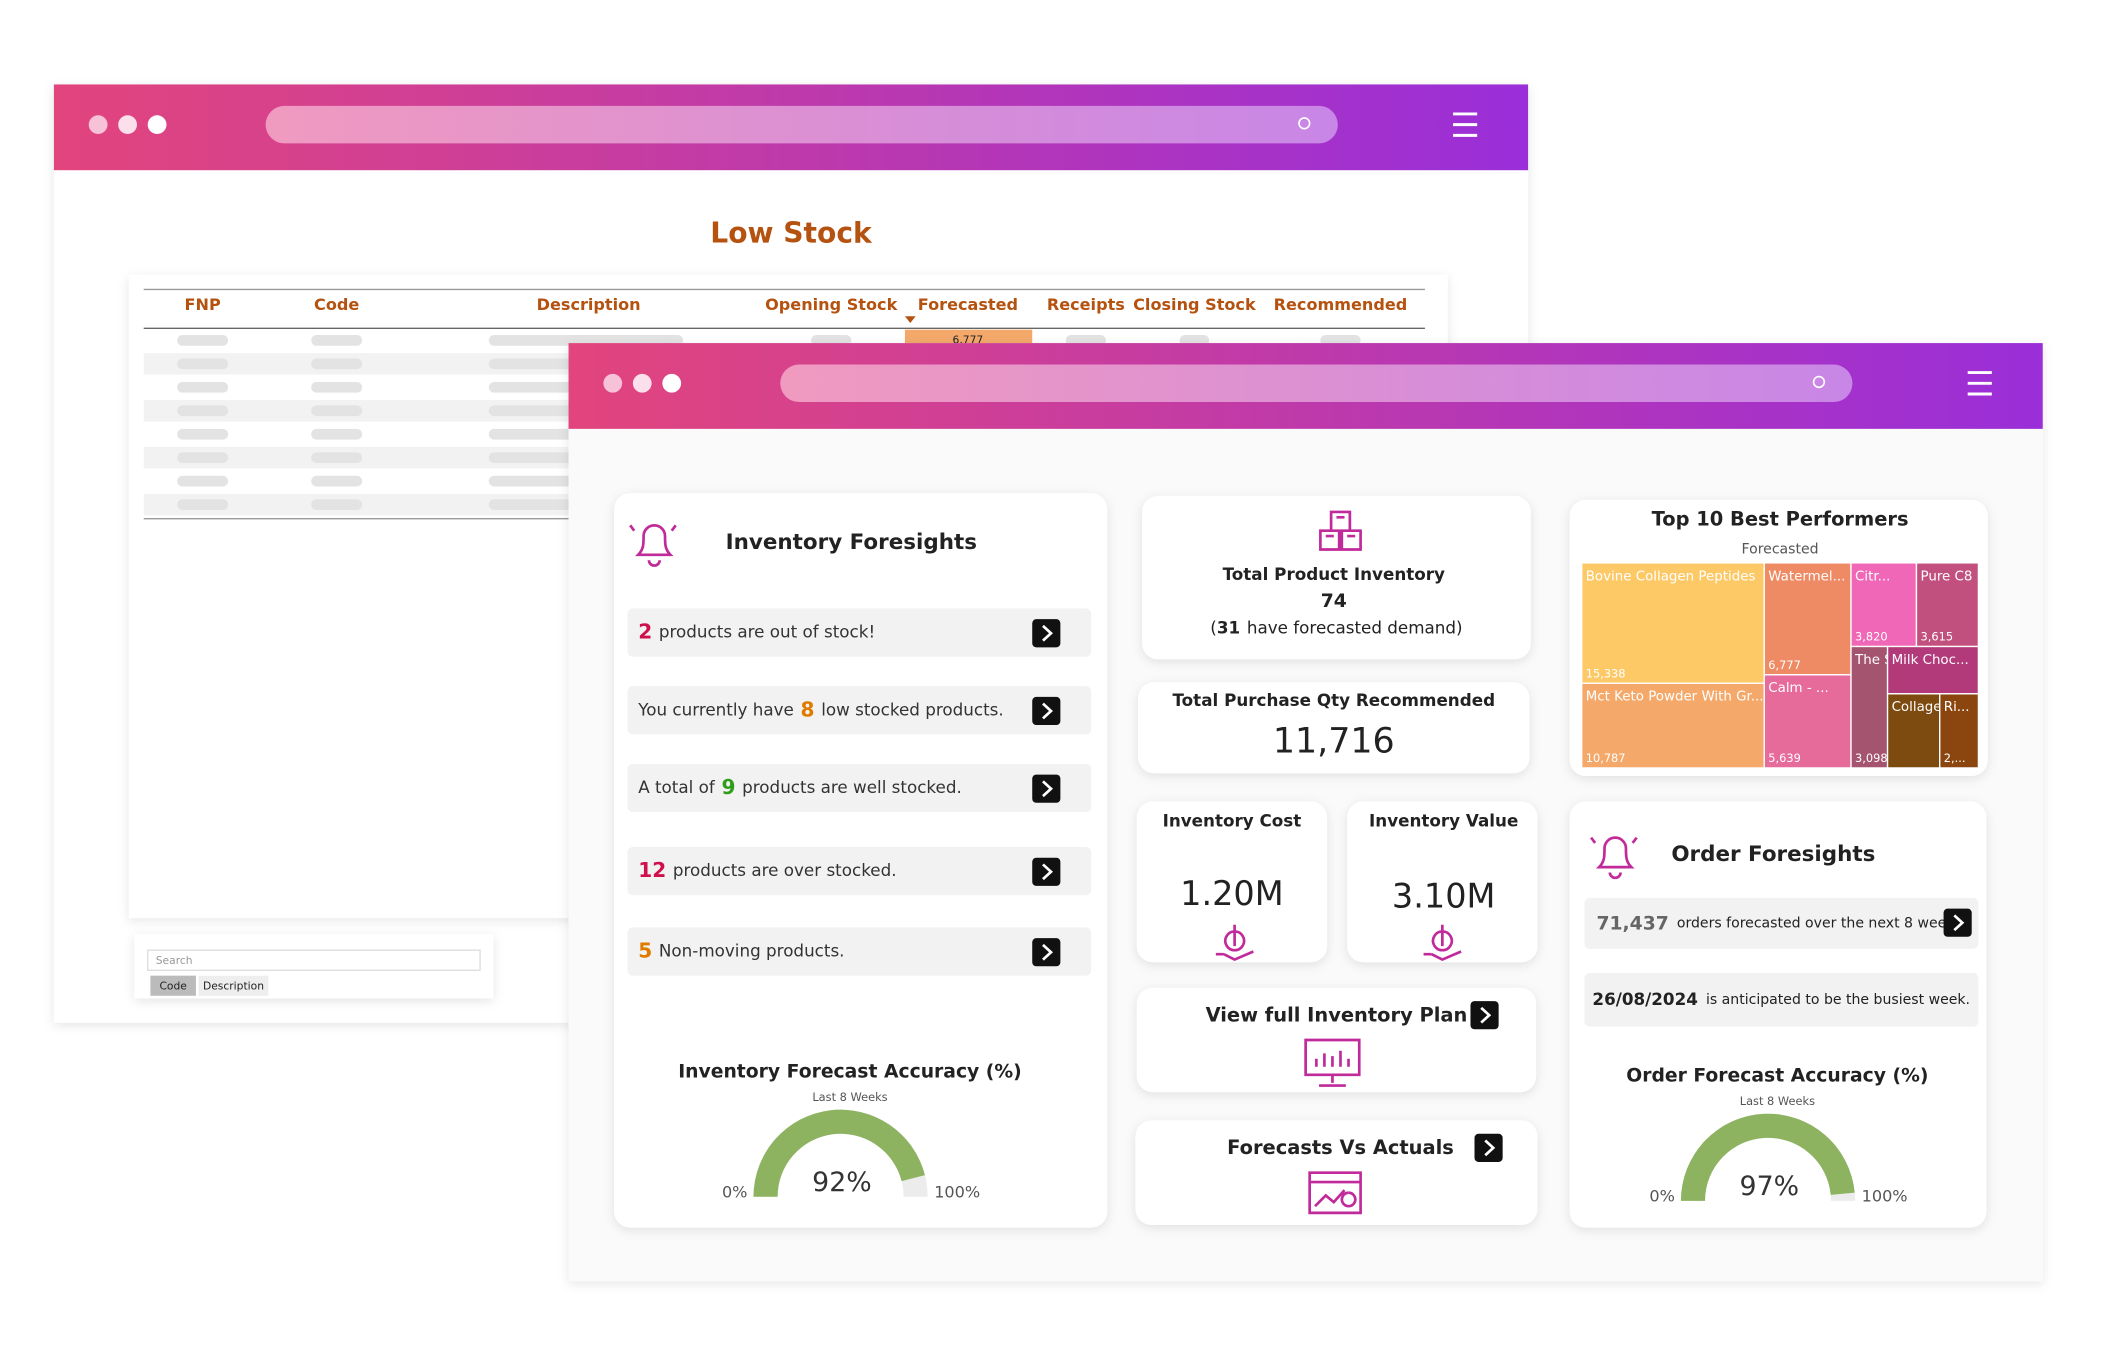  Describe the element at coordinates (808, 709) in the screenshot. I see `alert-count: 8` at that location.